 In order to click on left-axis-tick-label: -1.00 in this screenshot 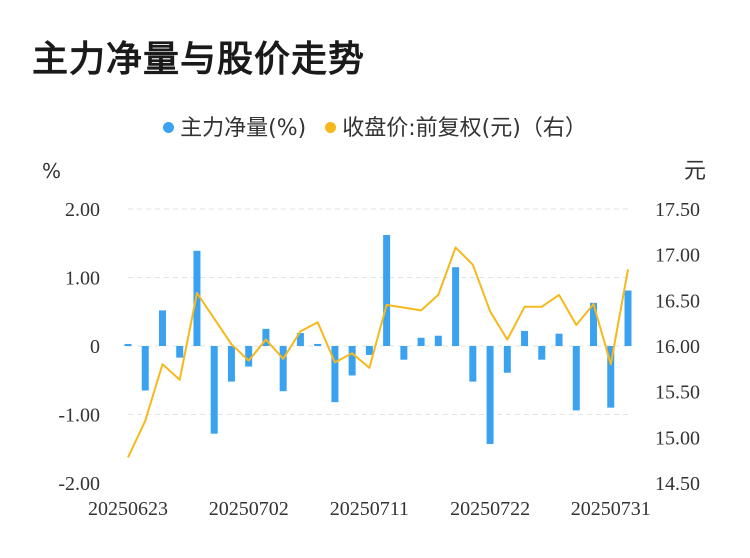, I will do `click(79, 416)`.